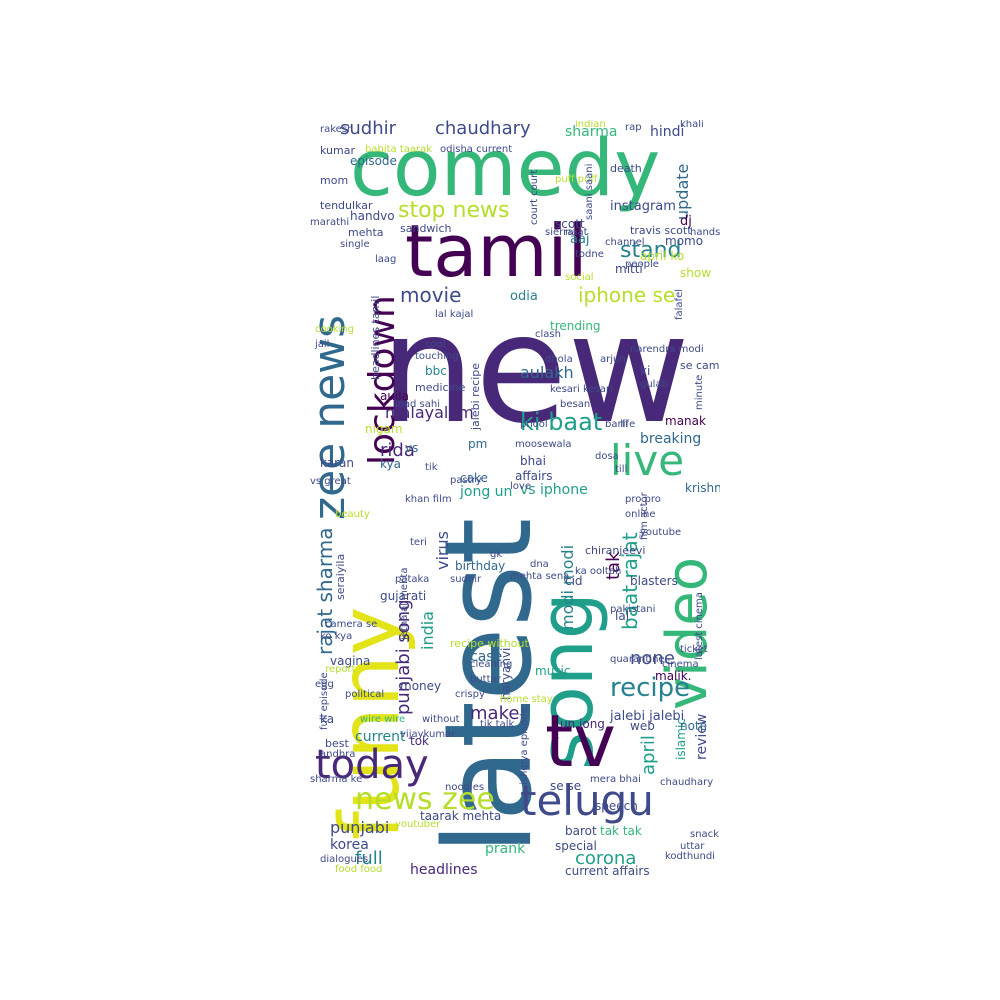 The height and width of the screenshot is (1000, 1000). Describe the element at coordinates (386, 259) in the screenshot. I see `cloud-word-laag: laag` at that location.